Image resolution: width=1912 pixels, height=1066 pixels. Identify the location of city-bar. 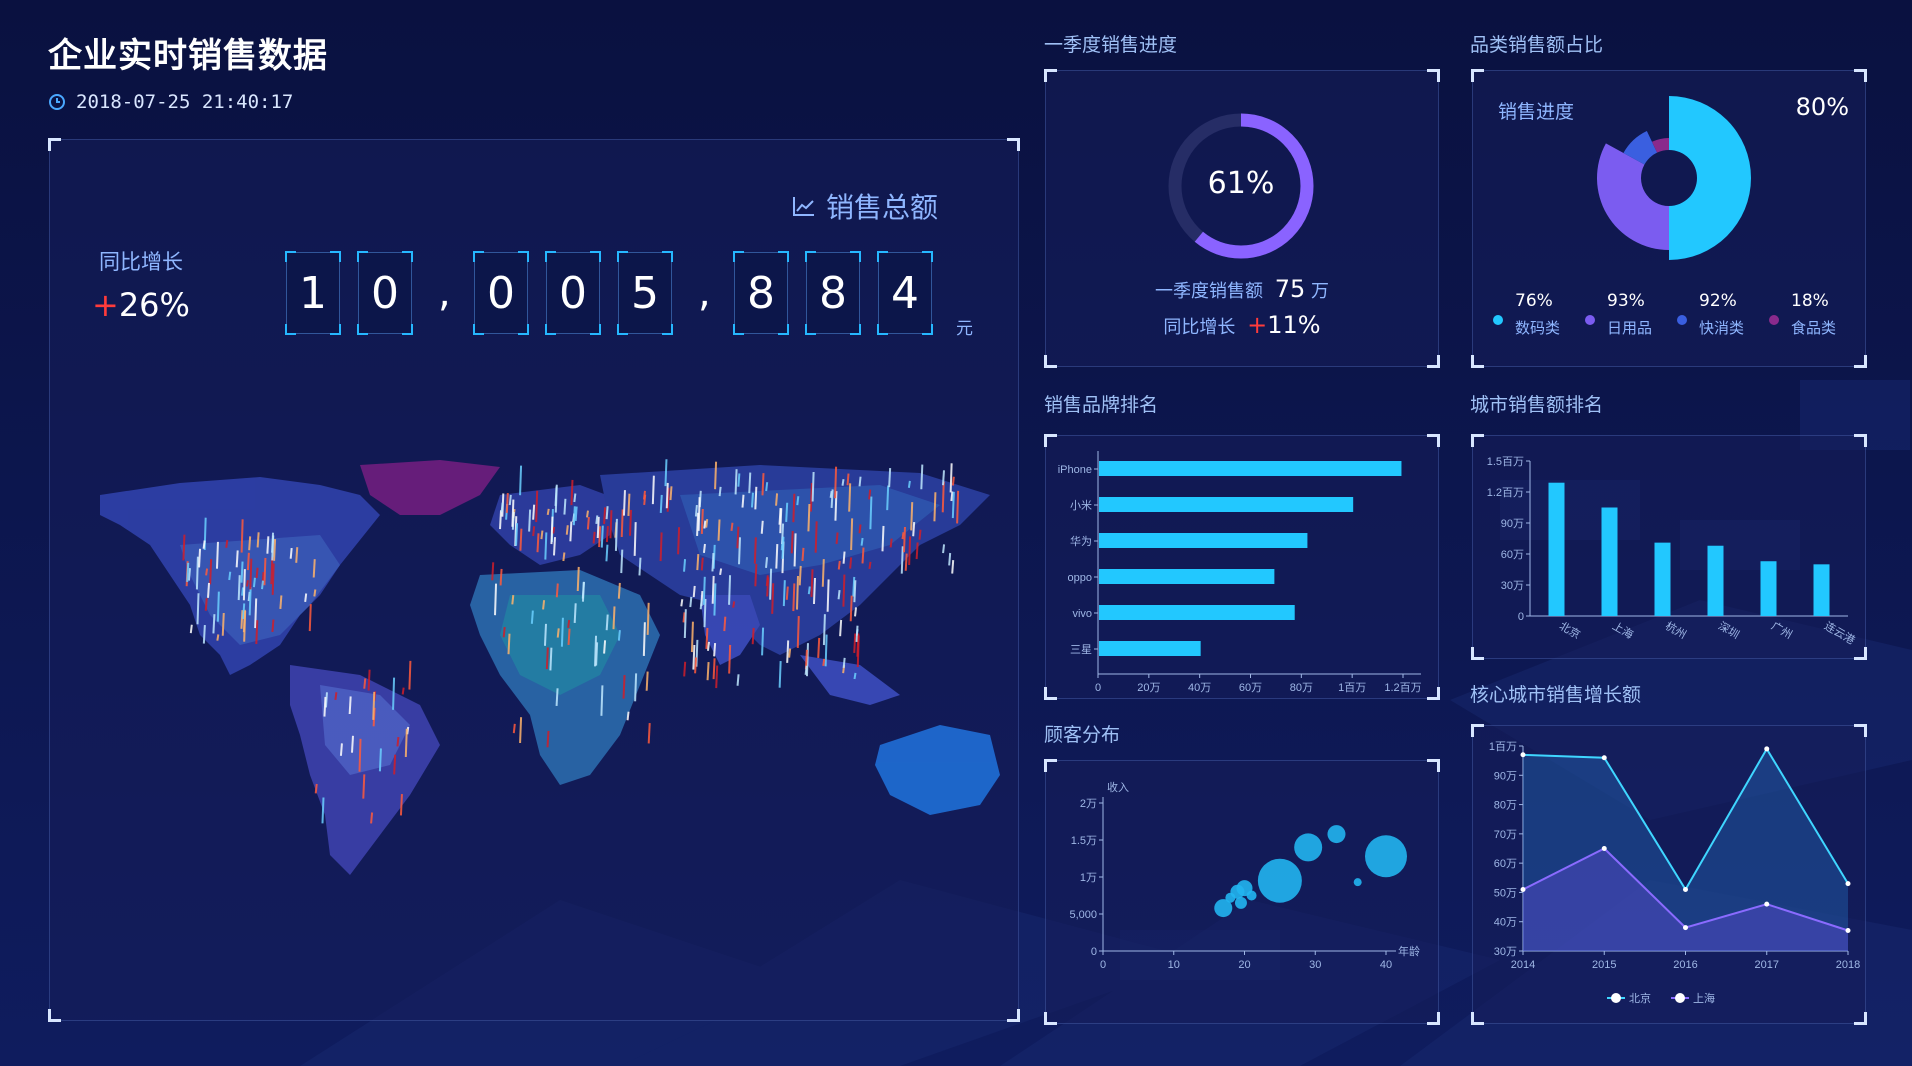
(1556, 549).